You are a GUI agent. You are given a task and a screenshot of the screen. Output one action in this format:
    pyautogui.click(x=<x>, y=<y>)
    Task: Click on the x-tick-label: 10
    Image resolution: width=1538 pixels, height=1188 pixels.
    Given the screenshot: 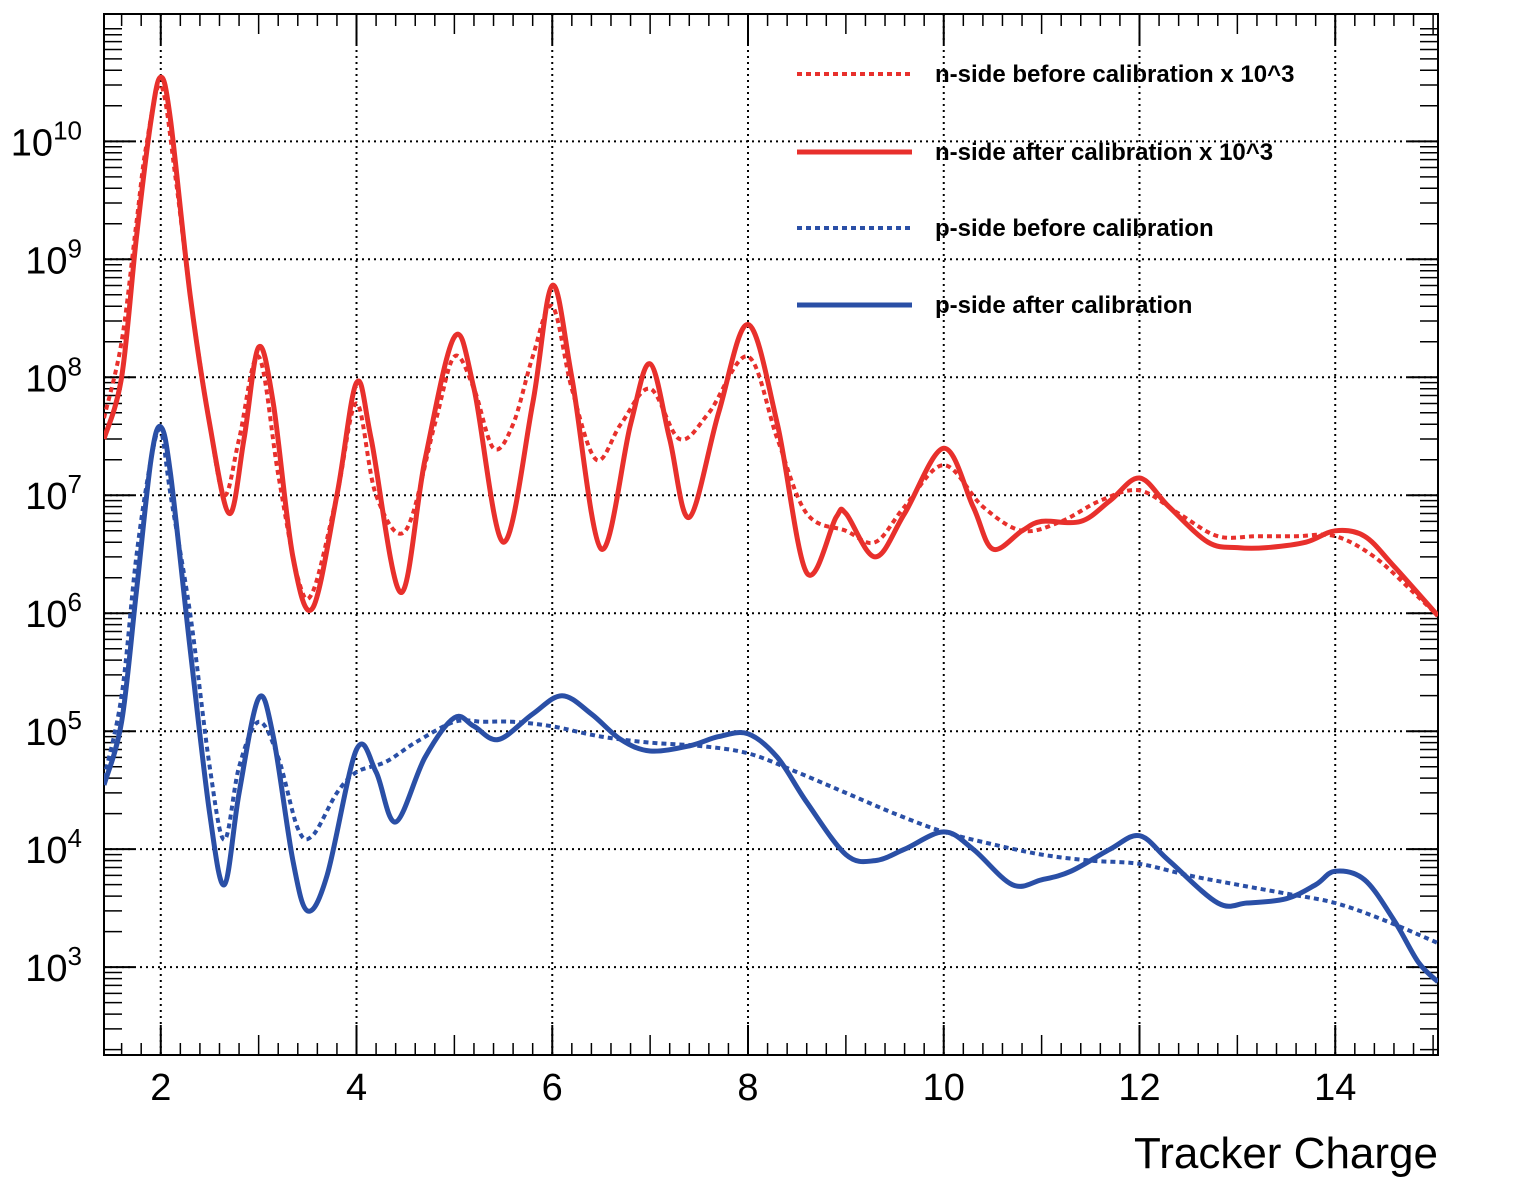 What is the action you would take?
    pyautogui.click(x=944, y=1088)
    